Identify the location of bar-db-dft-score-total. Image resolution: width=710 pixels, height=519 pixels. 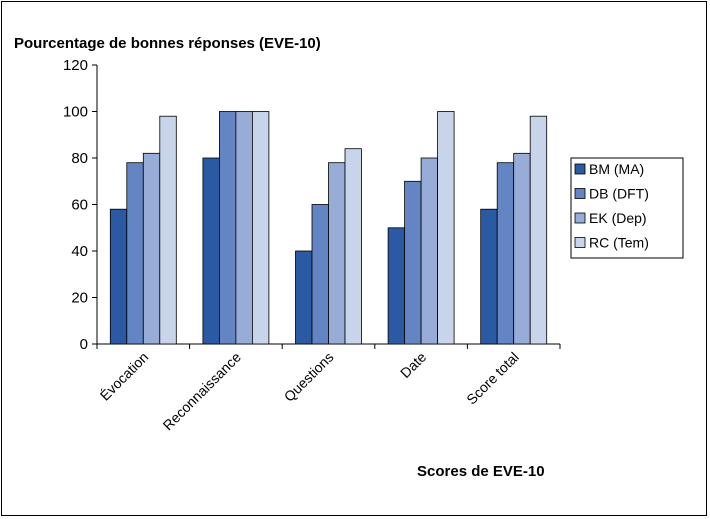
(505, 253).